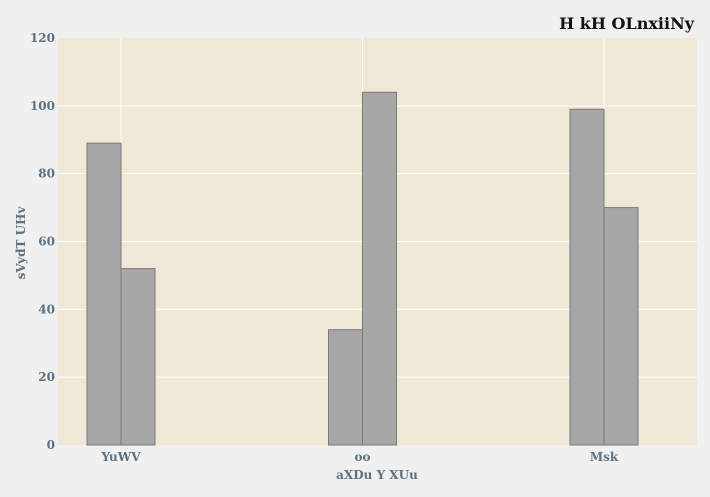 The width and height of the screenshot is (710, 497). What do you see at coordinates (51, 445) in the screenshot?
I see `y-tick-label: 0` at bounding box center [51, 445].